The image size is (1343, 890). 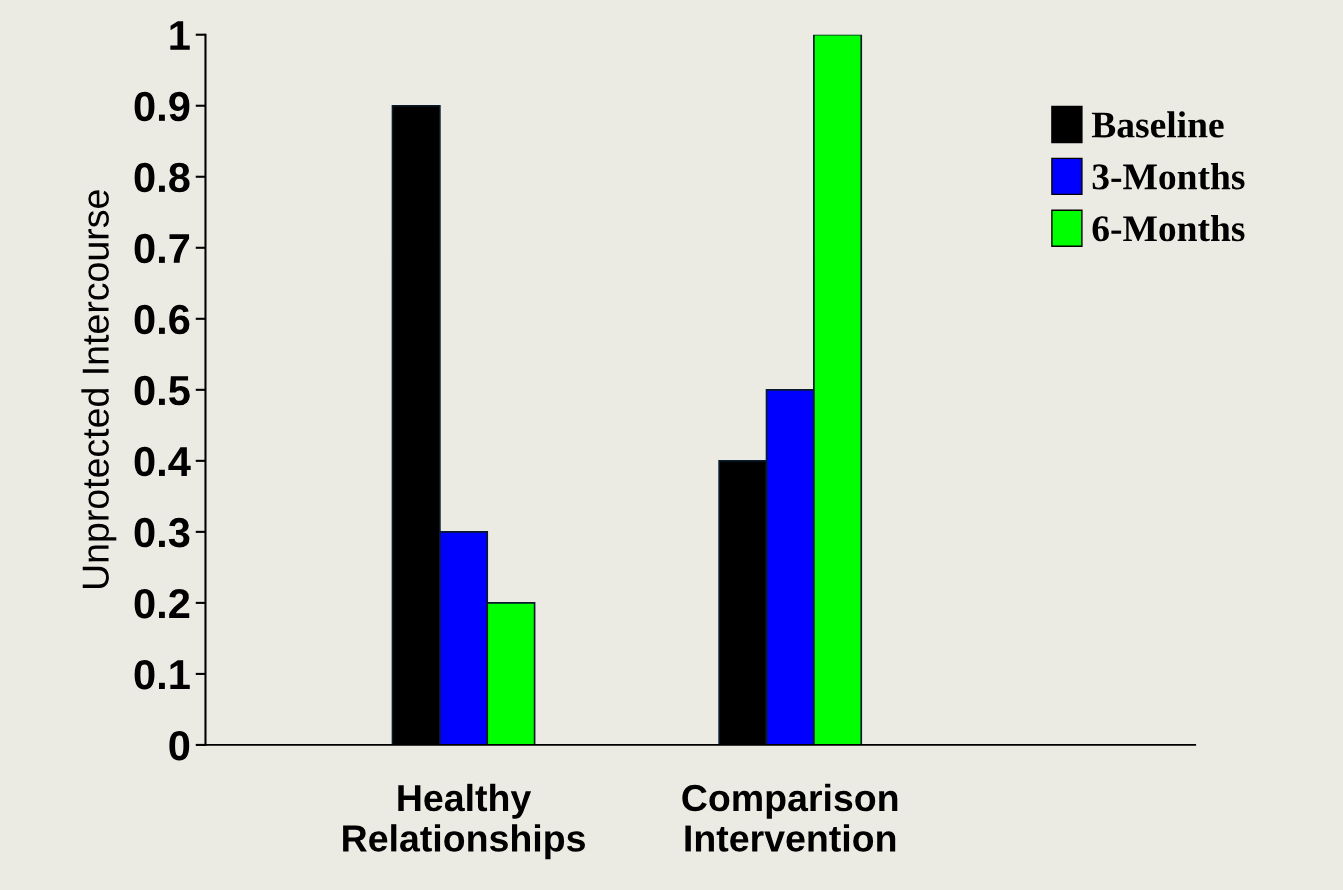 I want to click on x-tick-label: Healthy Relationships, so click(x=464, y=821).